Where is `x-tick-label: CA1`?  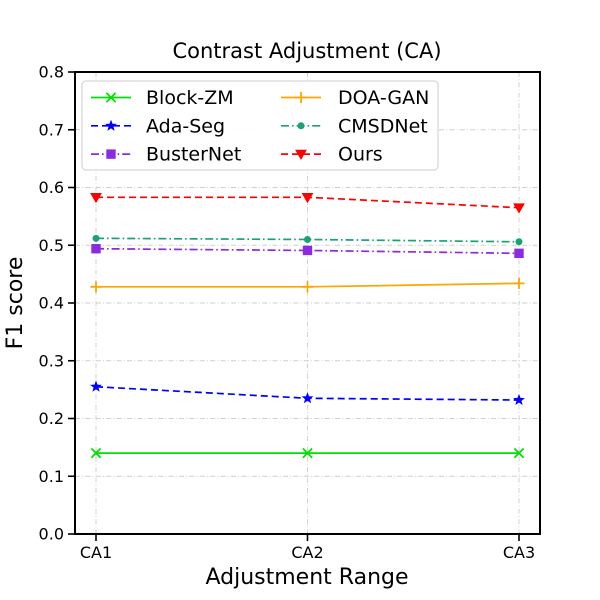 x-tick-label: CA1 is located at coordinates (96, 552).